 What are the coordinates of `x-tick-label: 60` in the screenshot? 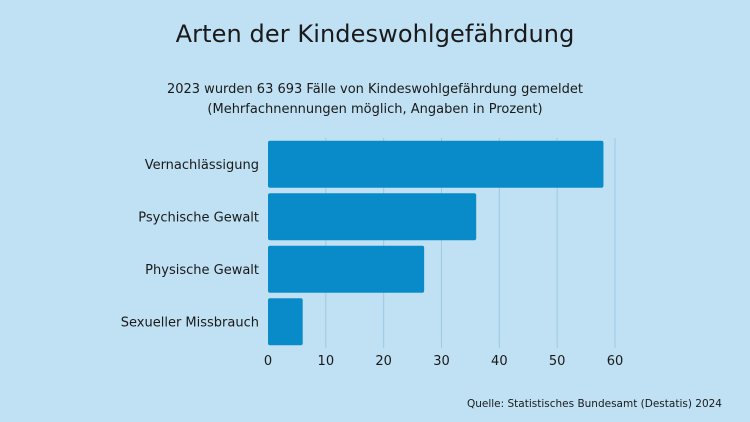 It's located at (615, 361).